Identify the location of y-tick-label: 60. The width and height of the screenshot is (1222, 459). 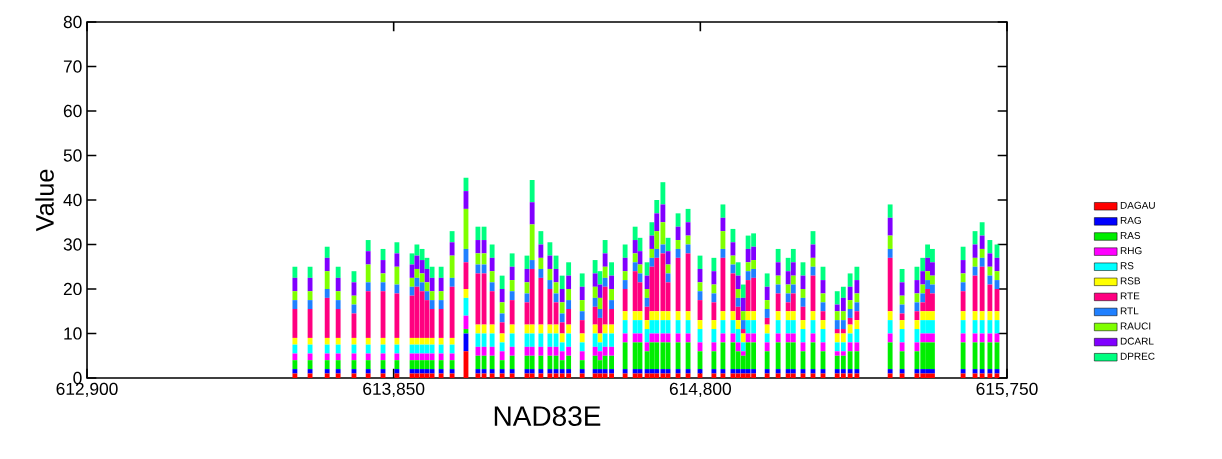
(72, 111).